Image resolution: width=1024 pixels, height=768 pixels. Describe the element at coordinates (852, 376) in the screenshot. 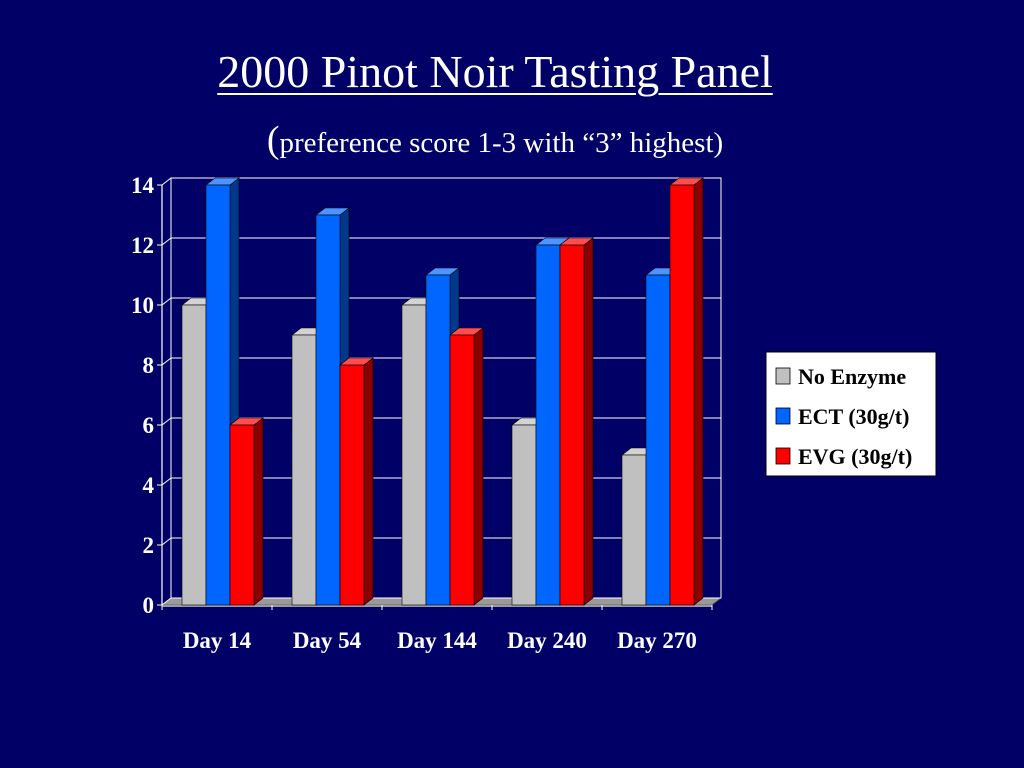

I see `legend-label: No Enzyme` at that location.